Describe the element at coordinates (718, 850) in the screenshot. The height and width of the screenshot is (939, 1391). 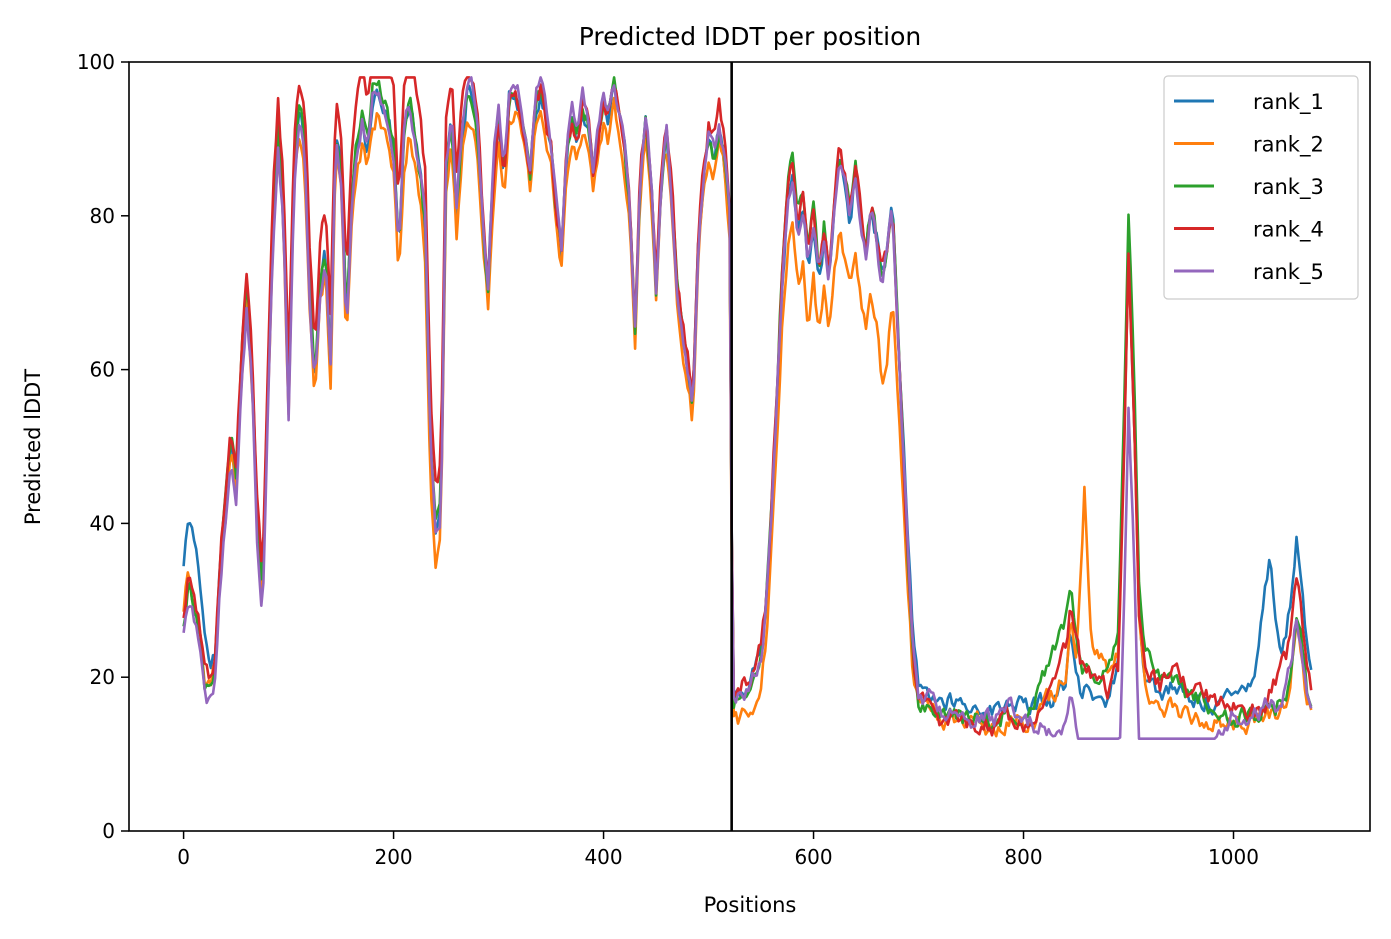
I see `x-axis-ticks: 0 200 400 600 800 1000` at that location.